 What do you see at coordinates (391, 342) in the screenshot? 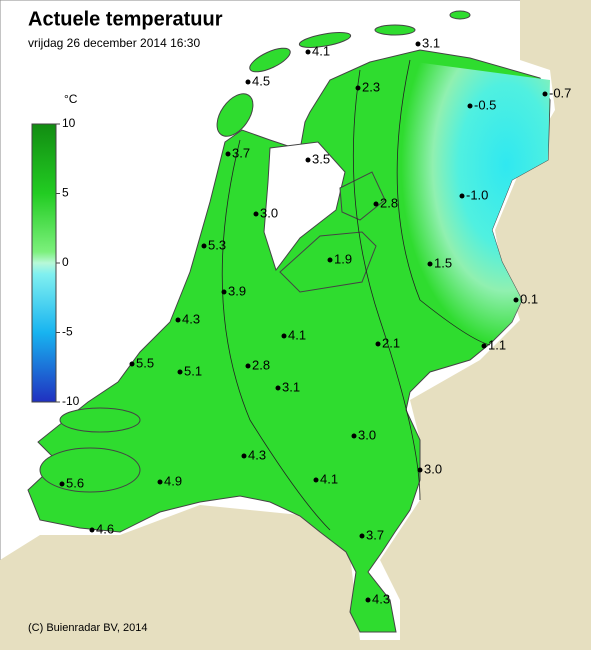
I see `station-label: 2.1` at bounding box center [391, 342].